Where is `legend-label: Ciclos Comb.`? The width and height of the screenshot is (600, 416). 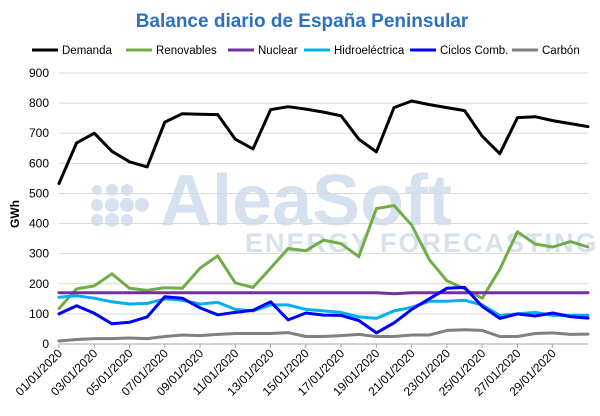 legend-label: Ciclos Comb. is located at coordinates (474, 51).